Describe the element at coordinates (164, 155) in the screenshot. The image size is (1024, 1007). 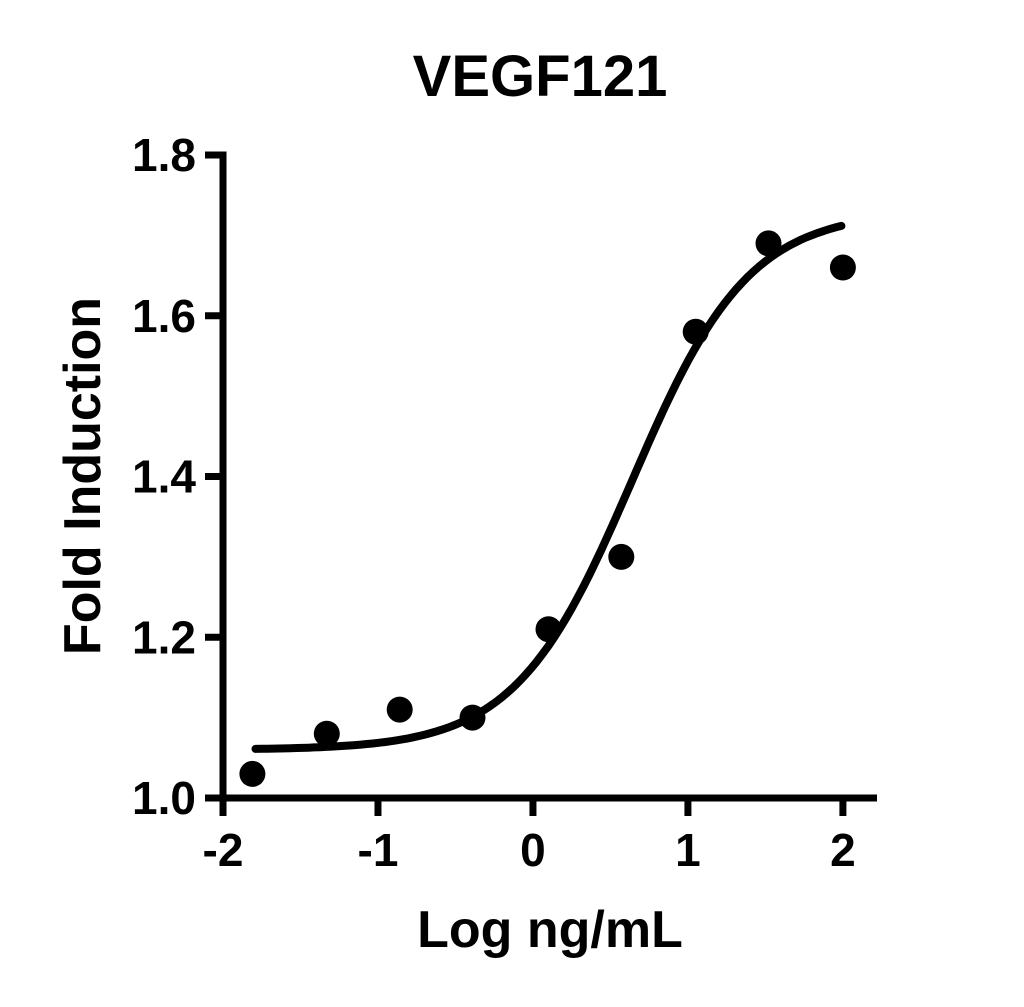
I see `y-tick-label: 1.8` at that location.